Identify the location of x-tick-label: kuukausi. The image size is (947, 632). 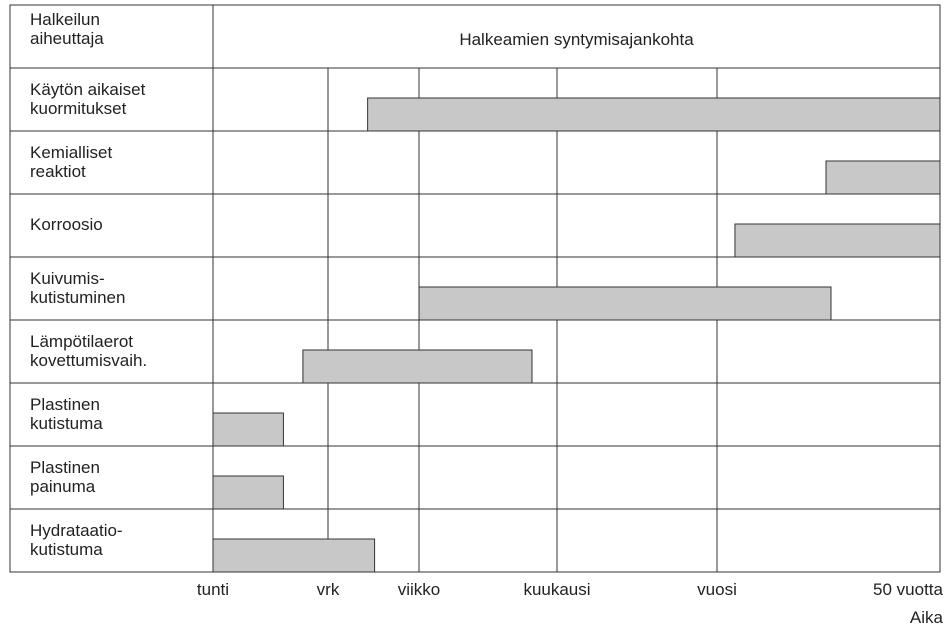
(557, 589).